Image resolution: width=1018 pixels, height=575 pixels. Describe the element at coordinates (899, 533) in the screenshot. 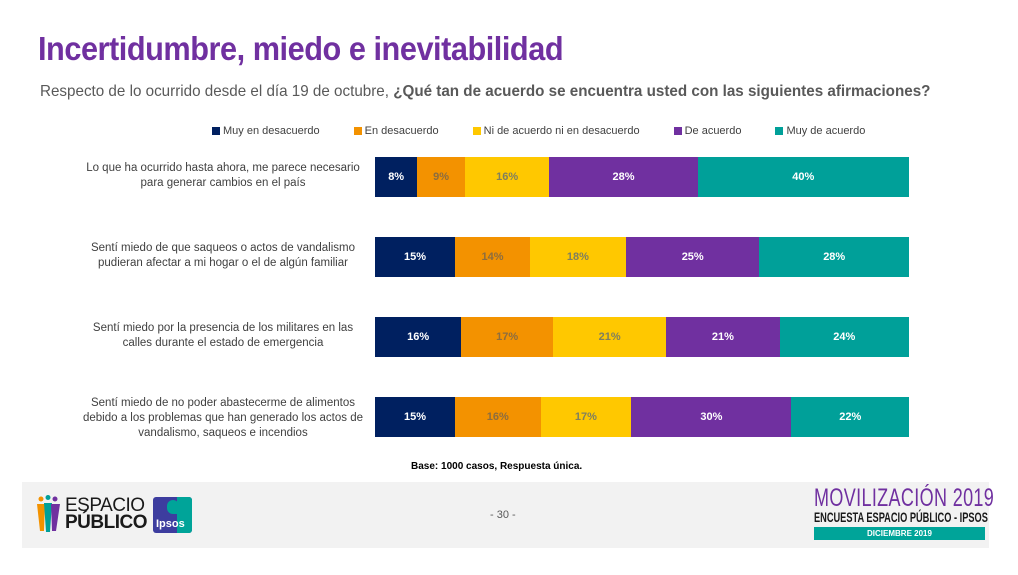

I see `movilizacion-date: DICIEMBRE 2019` at that location.